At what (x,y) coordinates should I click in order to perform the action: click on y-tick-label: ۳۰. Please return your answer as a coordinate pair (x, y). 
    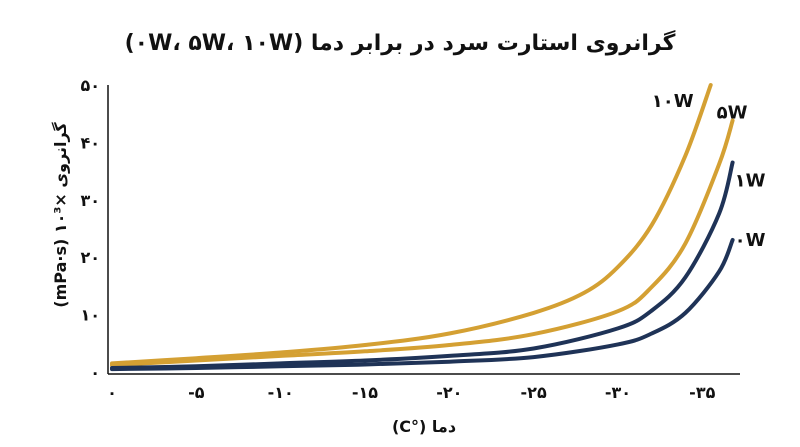
    Looking at the image, I should click on (90, 200).